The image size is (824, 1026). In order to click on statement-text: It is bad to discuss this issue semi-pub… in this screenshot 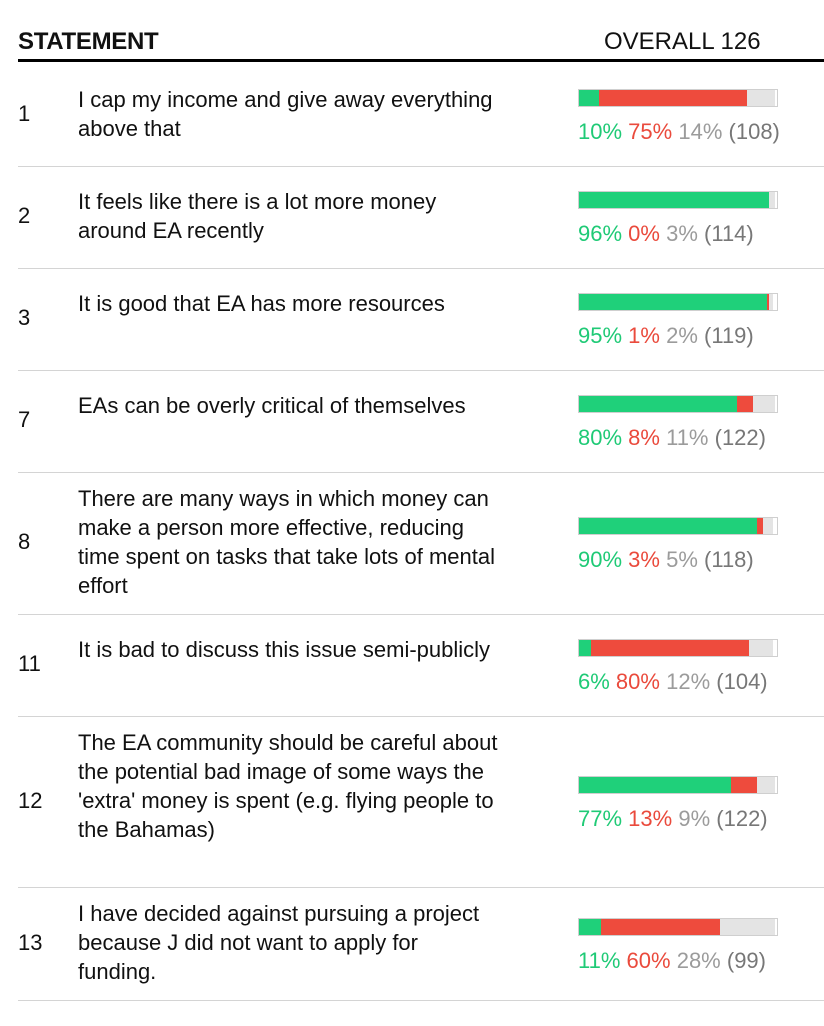, I will do `click(284, 649)`.